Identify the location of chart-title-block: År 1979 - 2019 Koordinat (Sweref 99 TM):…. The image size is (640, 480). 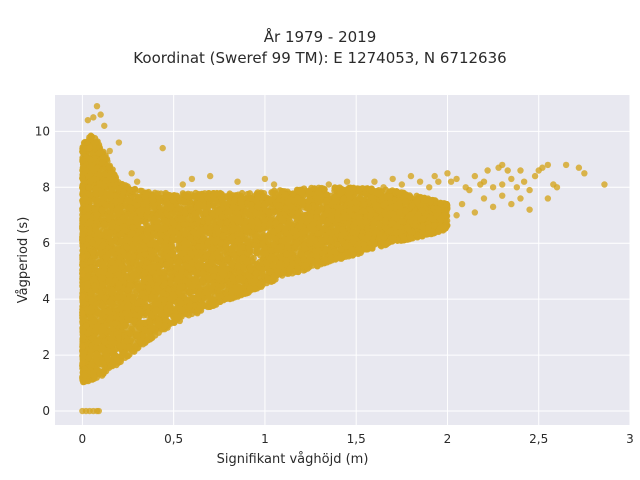
(320, 48).